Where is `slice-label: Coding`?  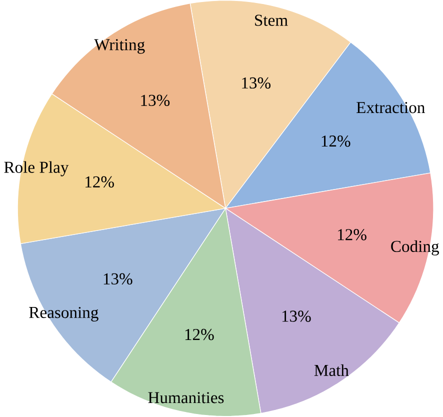
slice-label: Coding is located at coordinates (415, 248).